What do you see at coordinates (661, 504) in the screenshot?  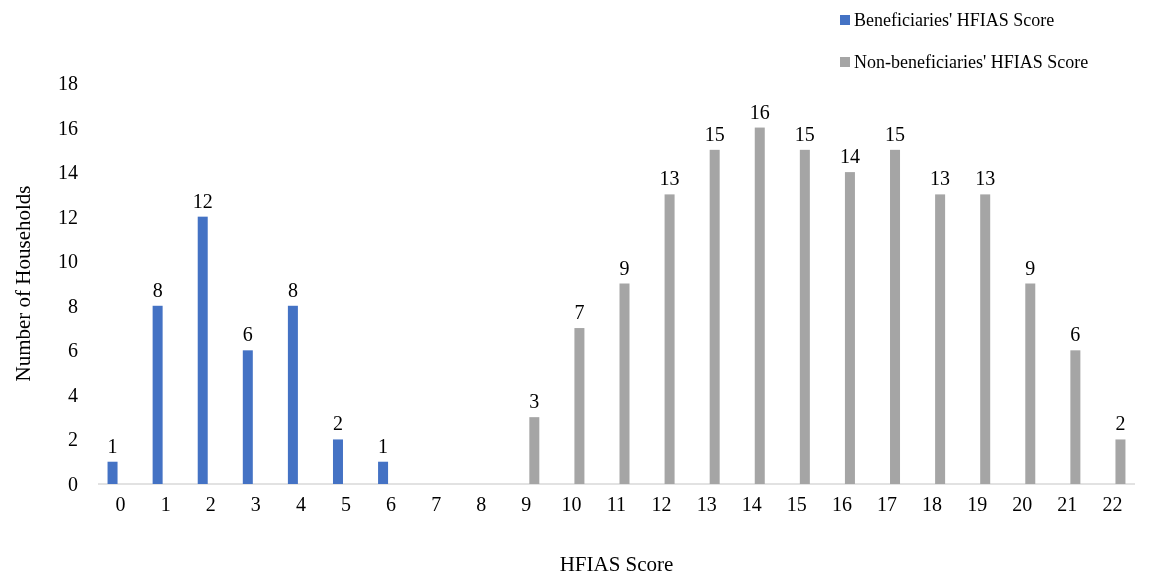 I see `x-tick-label: 12` at bounding box center [661, 504].